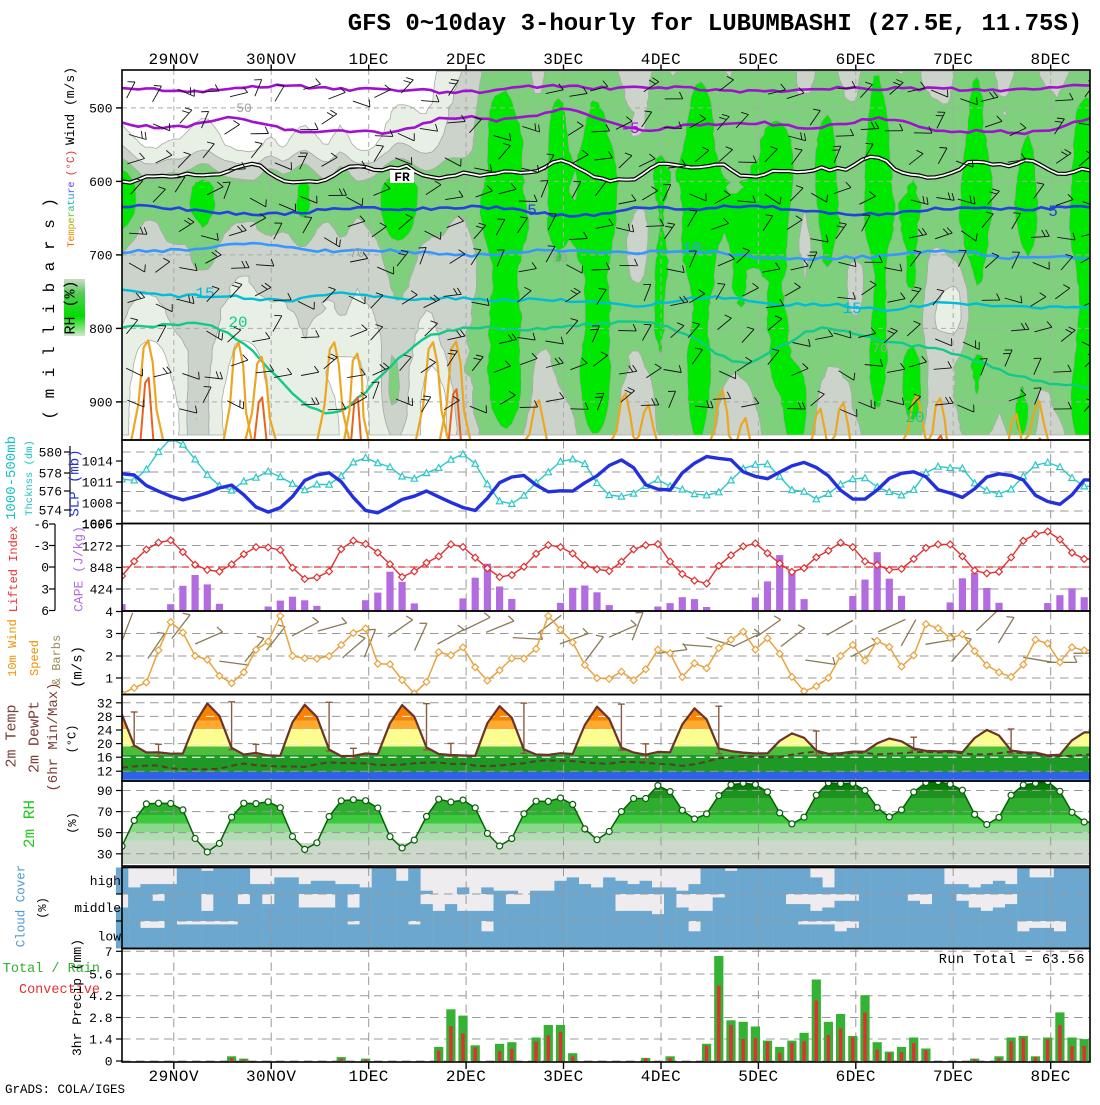 The height and width of the screenshot is (1105, 1100). I want to click on svg-text: 800, so click(100, 329).